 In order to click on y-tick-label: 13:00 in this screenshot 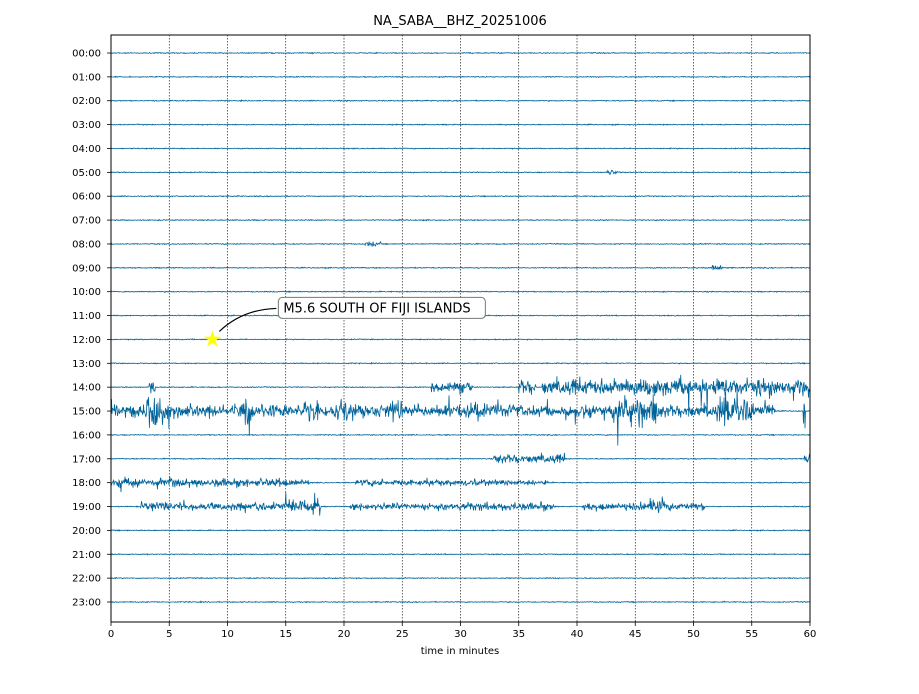, I will do `click(86, 364)`.